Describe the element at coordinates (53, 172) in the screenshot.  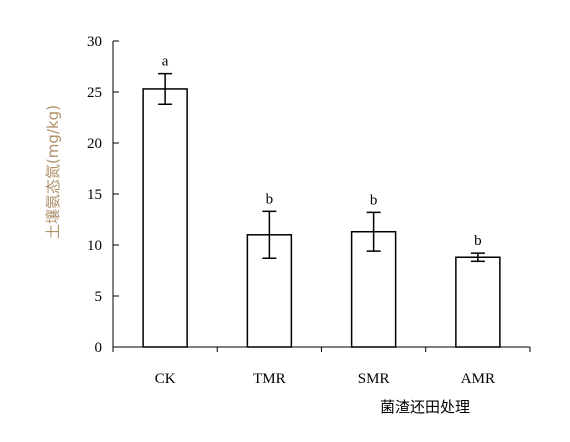
I see `y-axis-title: 土壤氨态氮(mg/kg)` at that location.